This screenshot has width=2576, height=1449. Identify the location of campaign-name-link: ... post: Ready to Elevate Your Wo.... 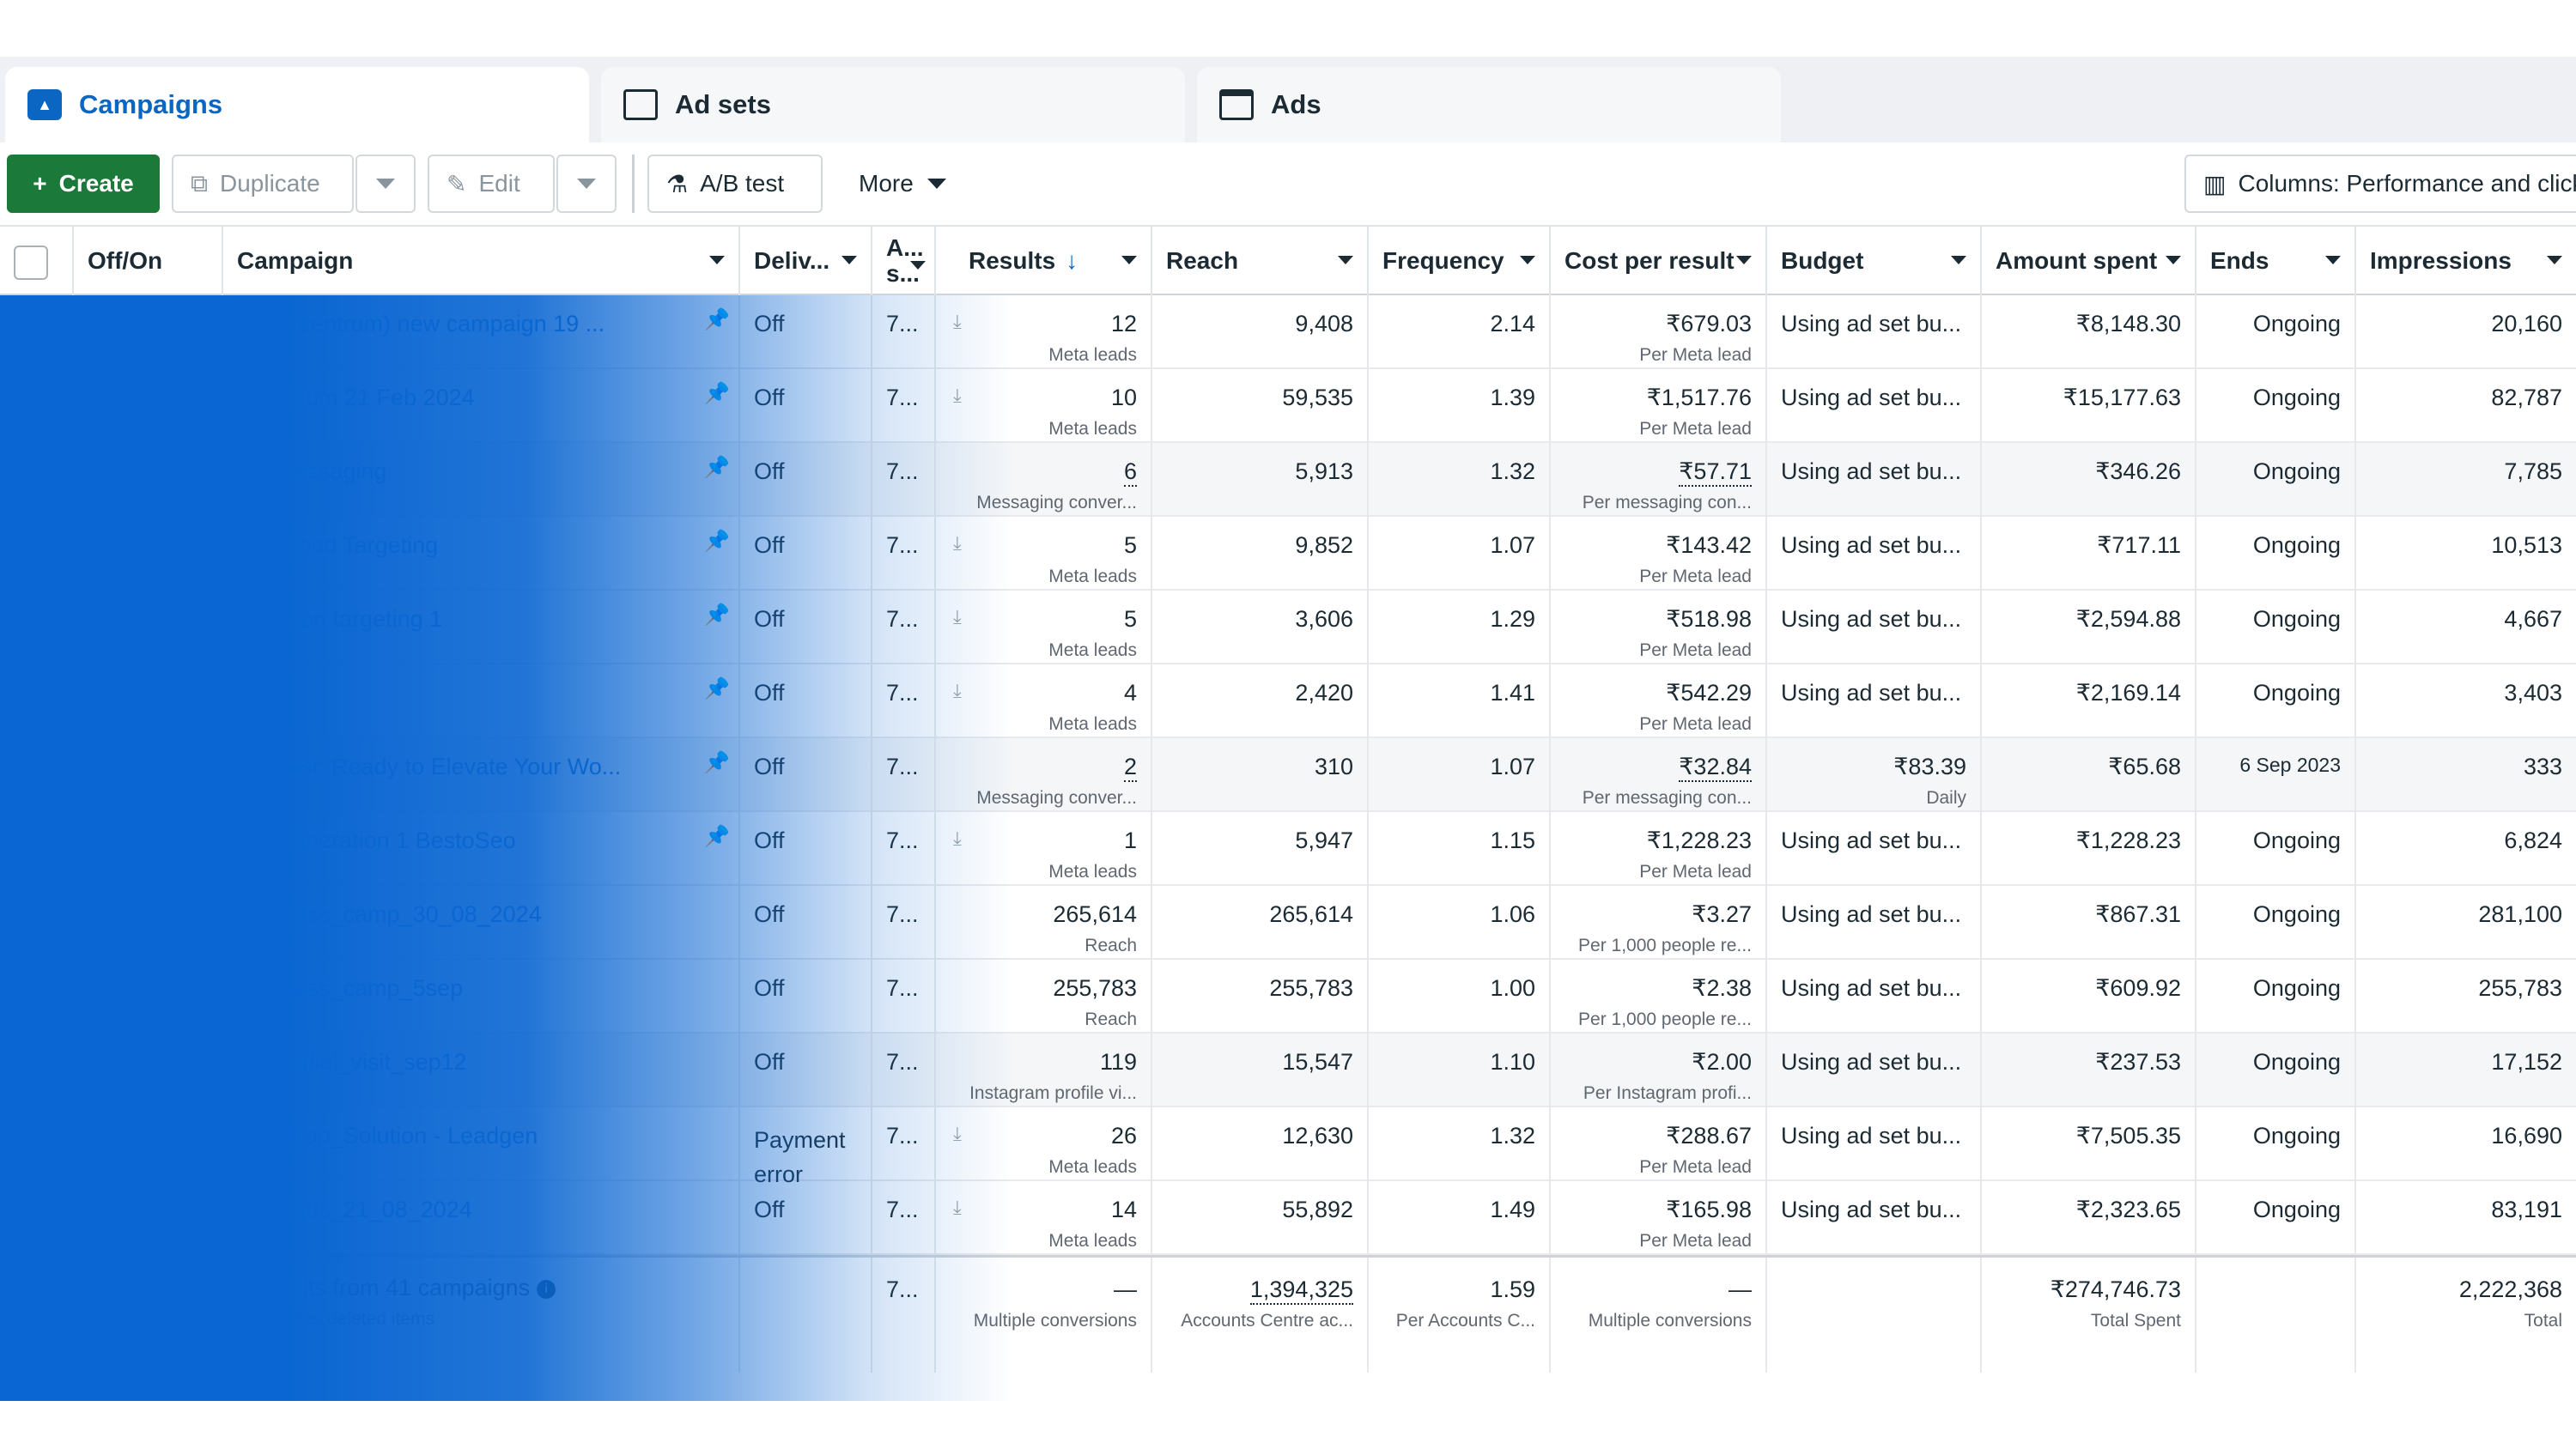
(435, 766).